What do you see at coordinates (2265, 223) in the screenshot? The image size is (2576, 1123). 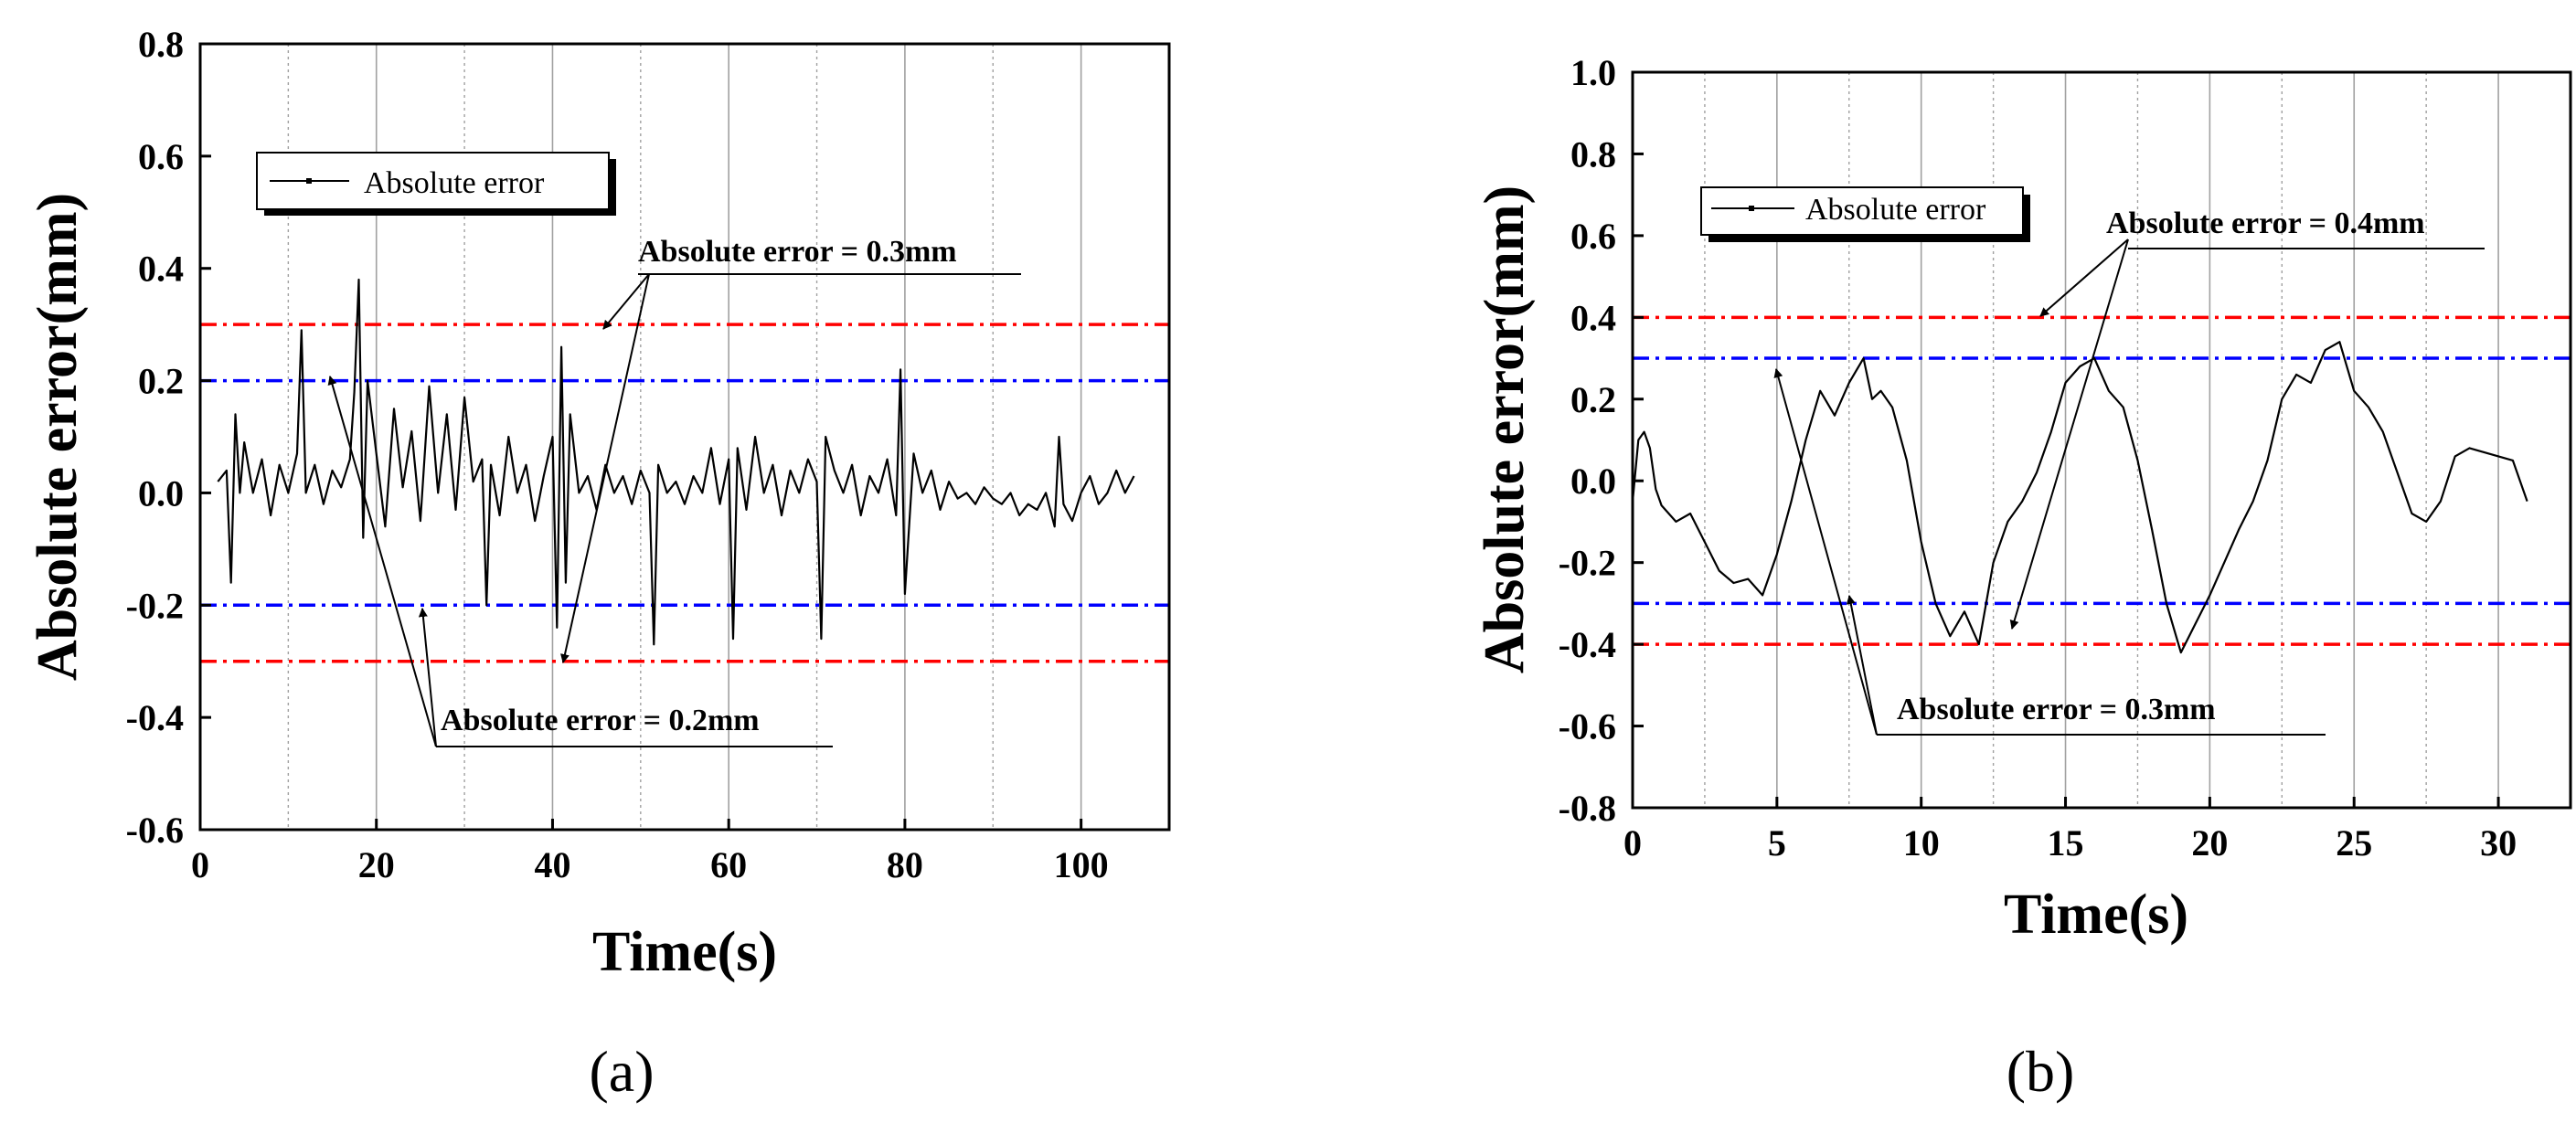 I see `annotation-label-0-4mm: Absolute error = 0.4mm` at bounding box center [2265, 223].